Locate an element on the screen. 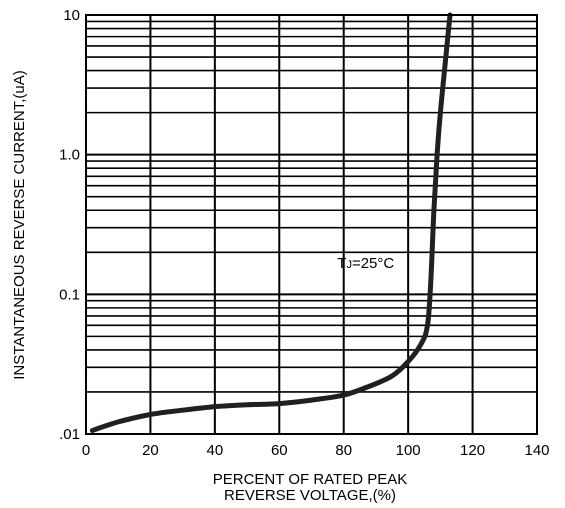 This screenshot has width=565, height=508. y-tick-label: 0.1 is located at coordinates (69, 294).